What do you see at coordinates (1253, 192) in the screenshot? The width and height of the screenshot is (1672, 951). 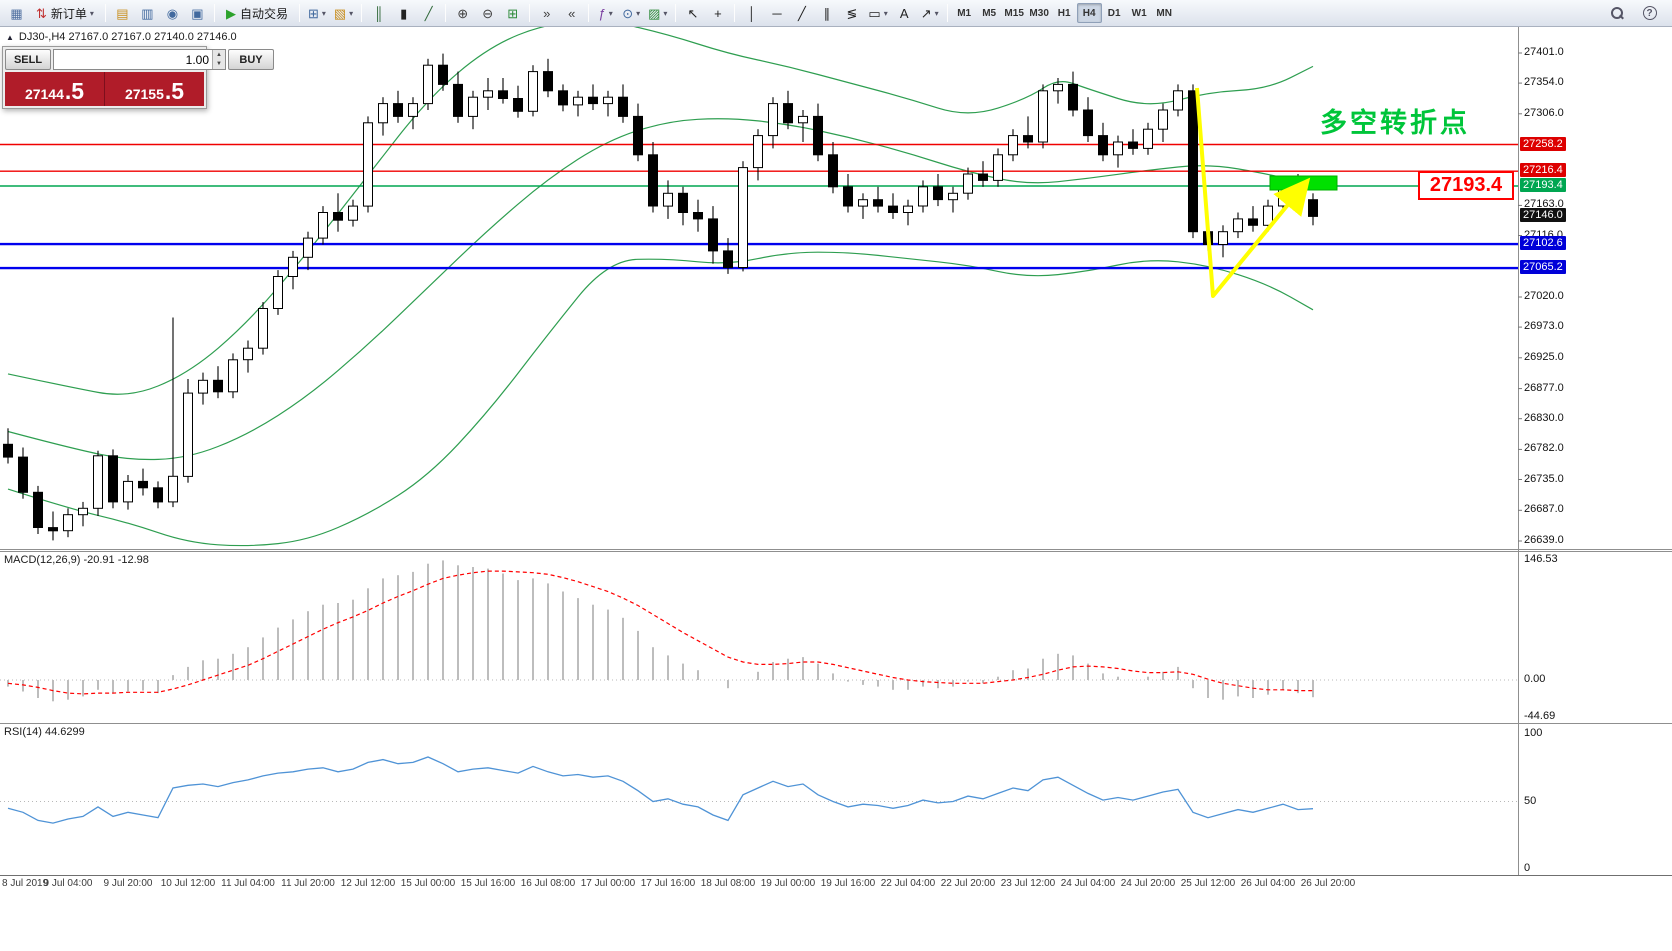 I see `yellow-trend-arrow` at bounding box center [1253, 192].